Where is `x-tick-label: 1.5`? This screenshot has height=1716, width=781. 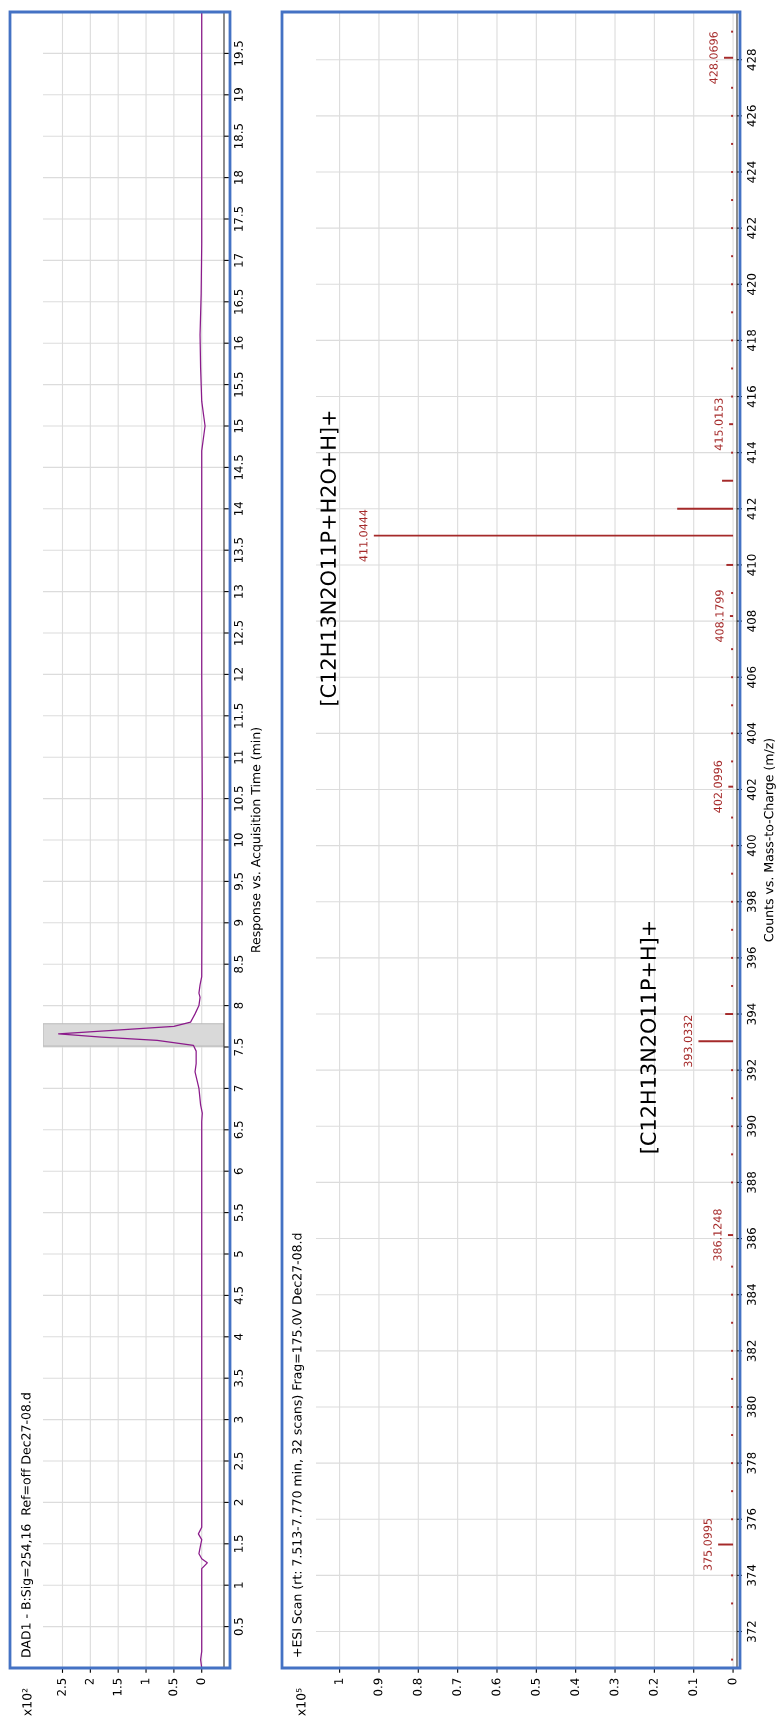
x-tick-label: 1.5 is located at coordinates (117, 1687).